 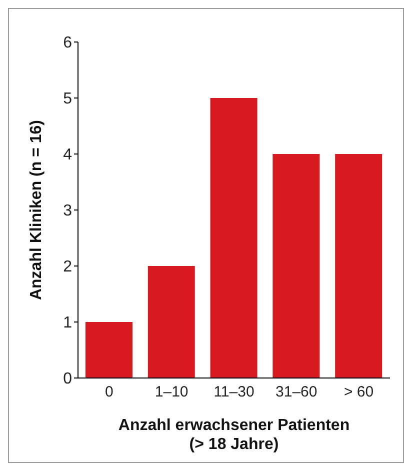 What do you see at coordinates (36, 210) in the screenshot?
I see `y-axis-title: Anzahl Kliniken (n = 16)` at bounding box center [36, 210].